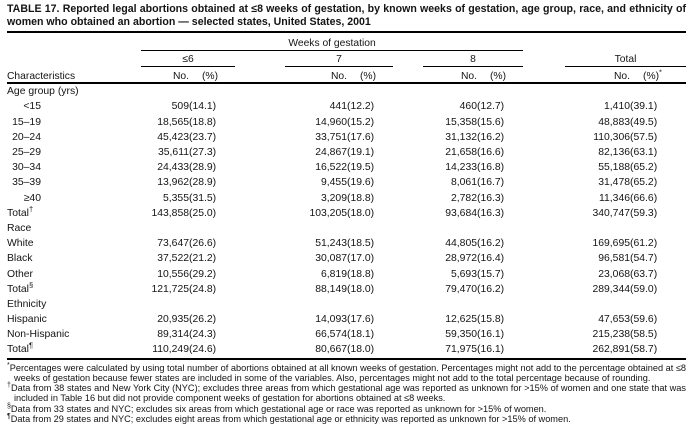 The image size is (693, 426). I want to click on count-cell: 30,087, so click(331, 259).